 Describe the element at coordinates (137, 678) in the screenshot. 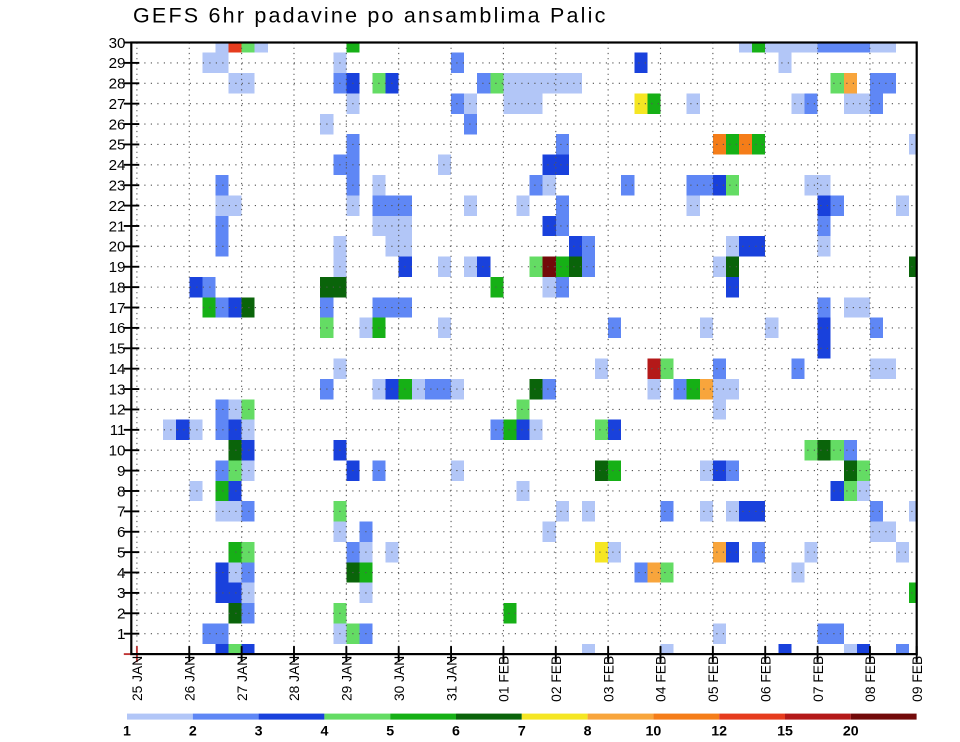

I see `svg-text: 25 JAN` at that location.